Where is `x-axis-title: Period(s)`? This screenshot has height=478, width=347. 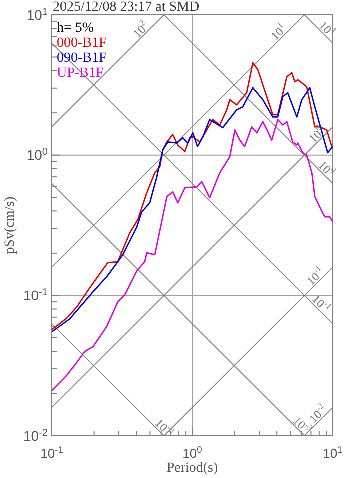 x-axis-title: Period(s) is located at coordinates (192, 468).